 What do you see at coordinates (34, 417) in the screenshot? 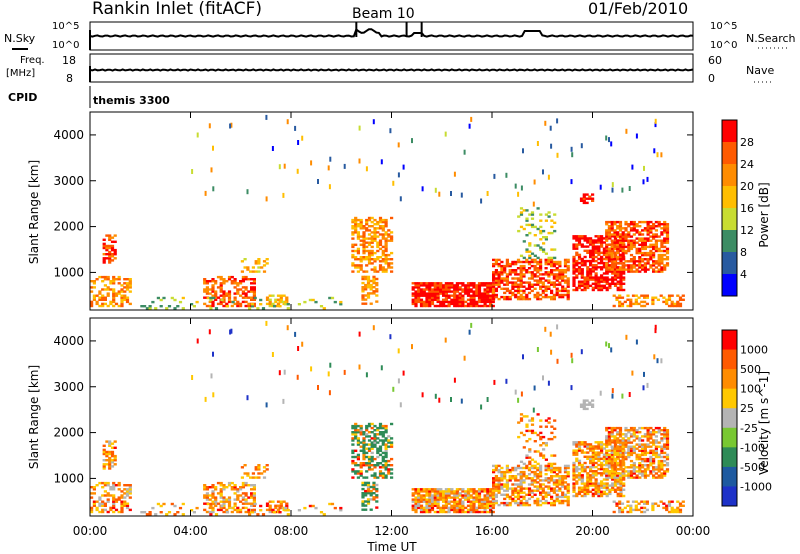
I see `velocity-ylabel: Slant Range [km]` at bounding box center [34, 417].